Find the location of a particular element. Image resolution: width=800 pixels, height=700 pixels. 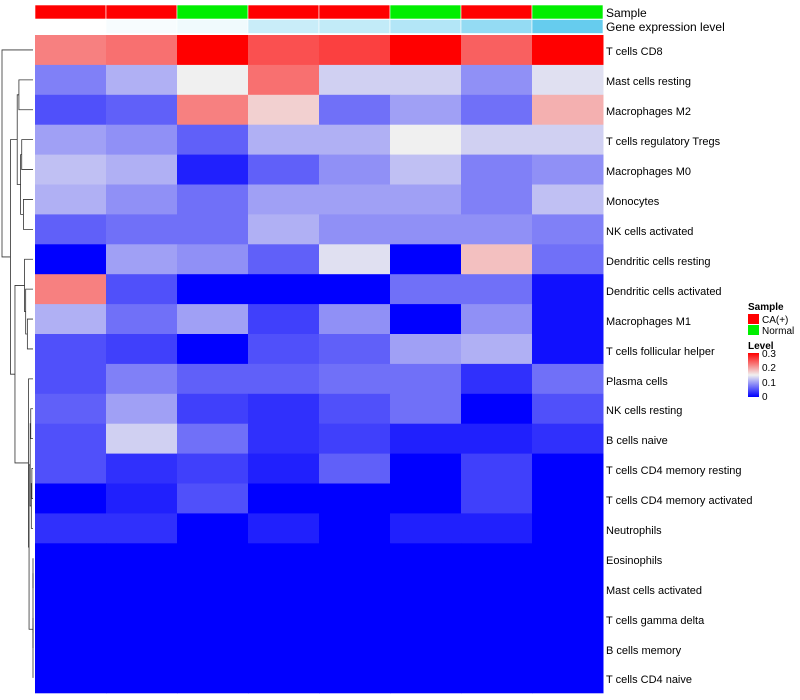

level-tick-label: 0 is located at coordinates (765, 397).